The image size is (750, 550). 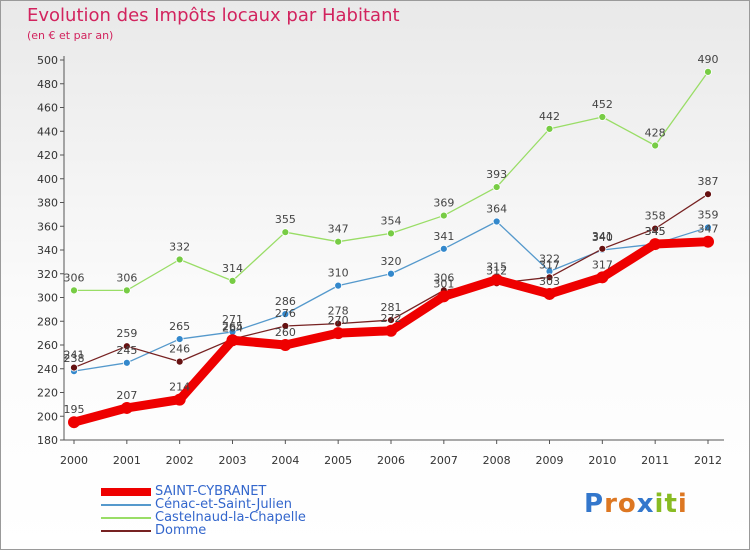 What do you see at coordinates (443, 283) in the screenshot?
I see `data-label: 301` at bounding box center [443, 283].